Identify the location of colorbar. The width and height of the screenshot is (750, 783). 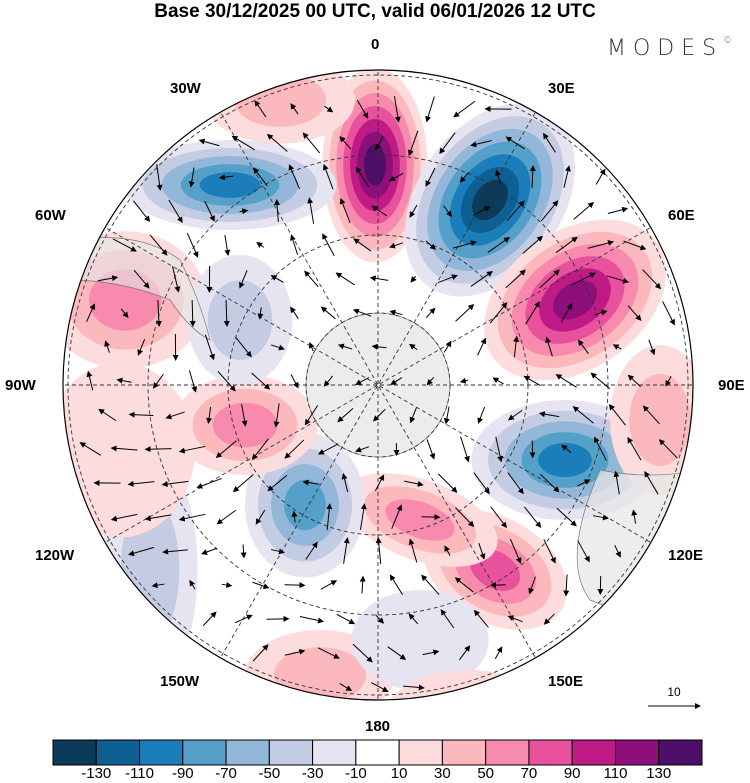
(377, 752).